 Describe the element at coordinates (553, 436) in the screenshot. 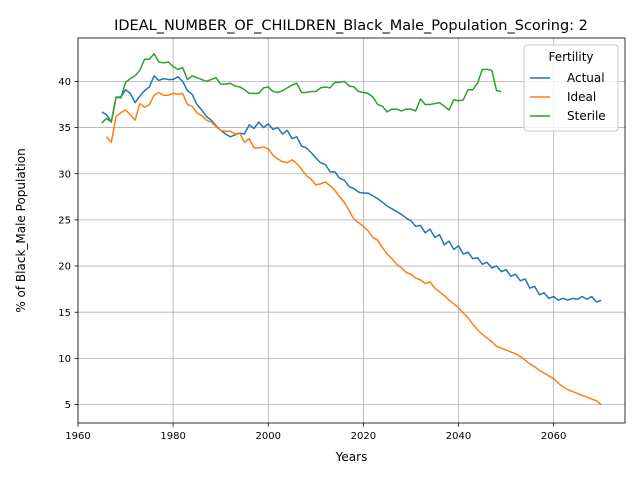

I see `x-tick-label: 2060` at that location.